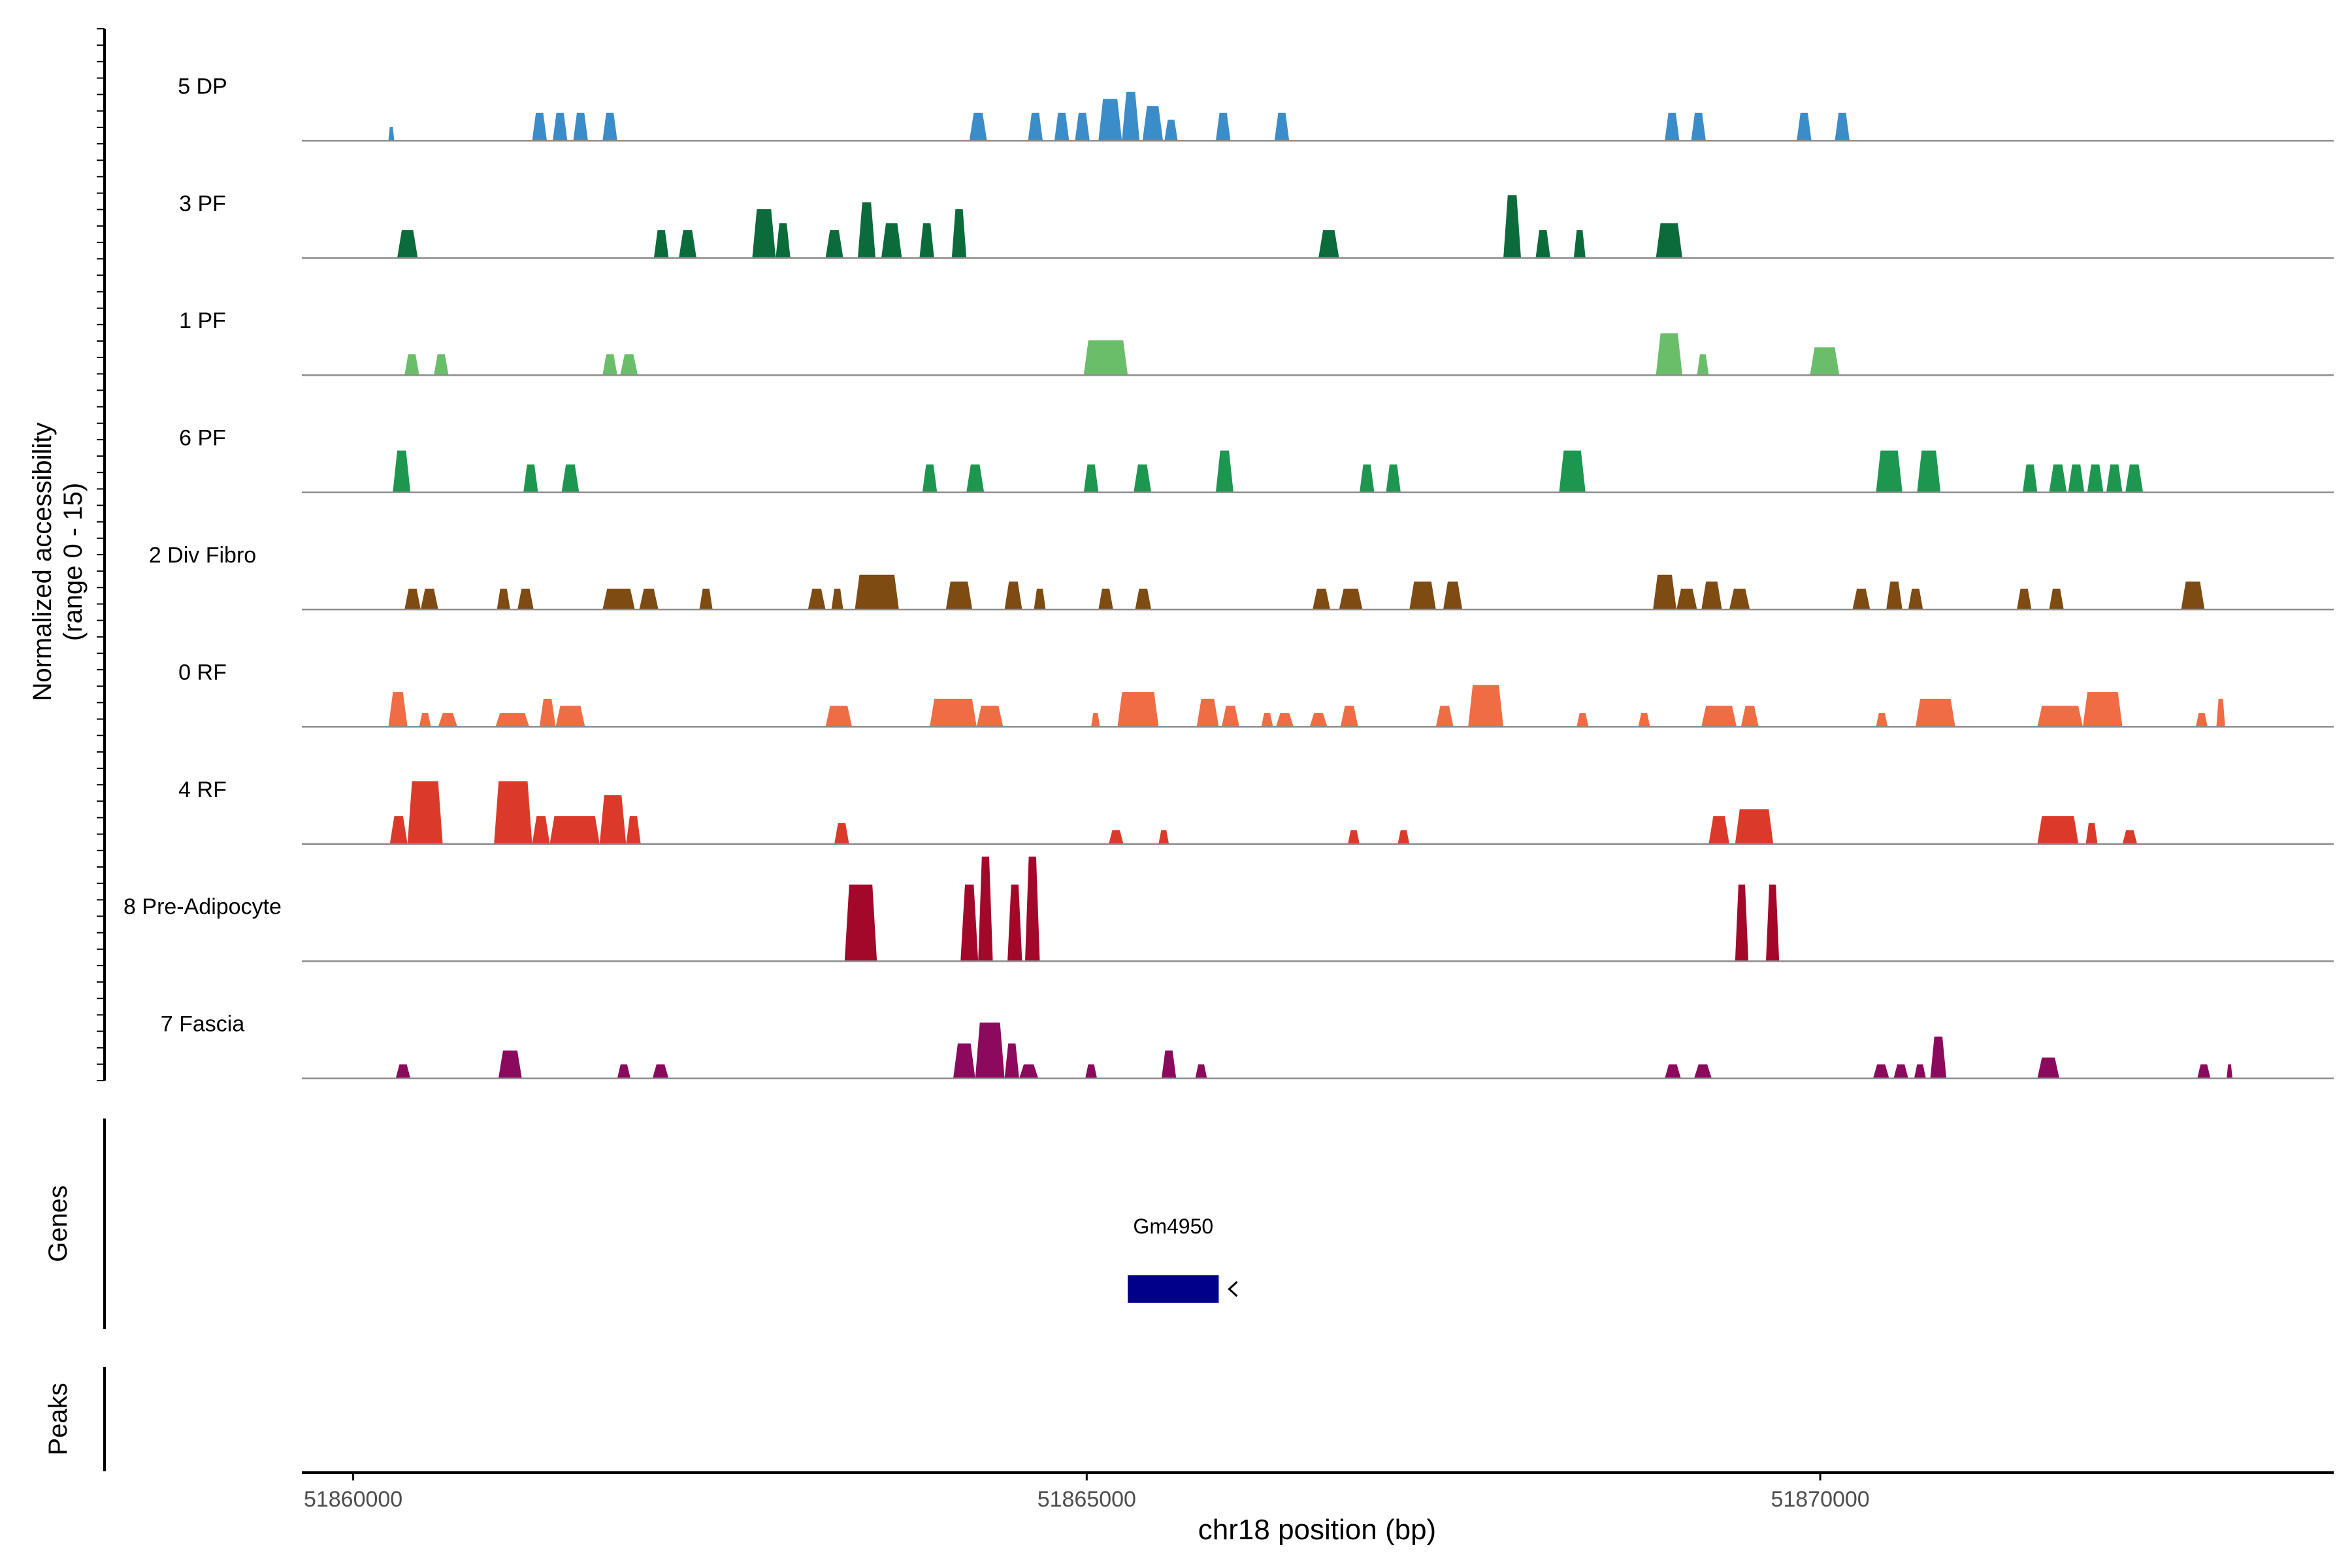  Describe the element at coordinates (1233, 1289) in the screenshot. I see `gene-strand-arrow` at that location.